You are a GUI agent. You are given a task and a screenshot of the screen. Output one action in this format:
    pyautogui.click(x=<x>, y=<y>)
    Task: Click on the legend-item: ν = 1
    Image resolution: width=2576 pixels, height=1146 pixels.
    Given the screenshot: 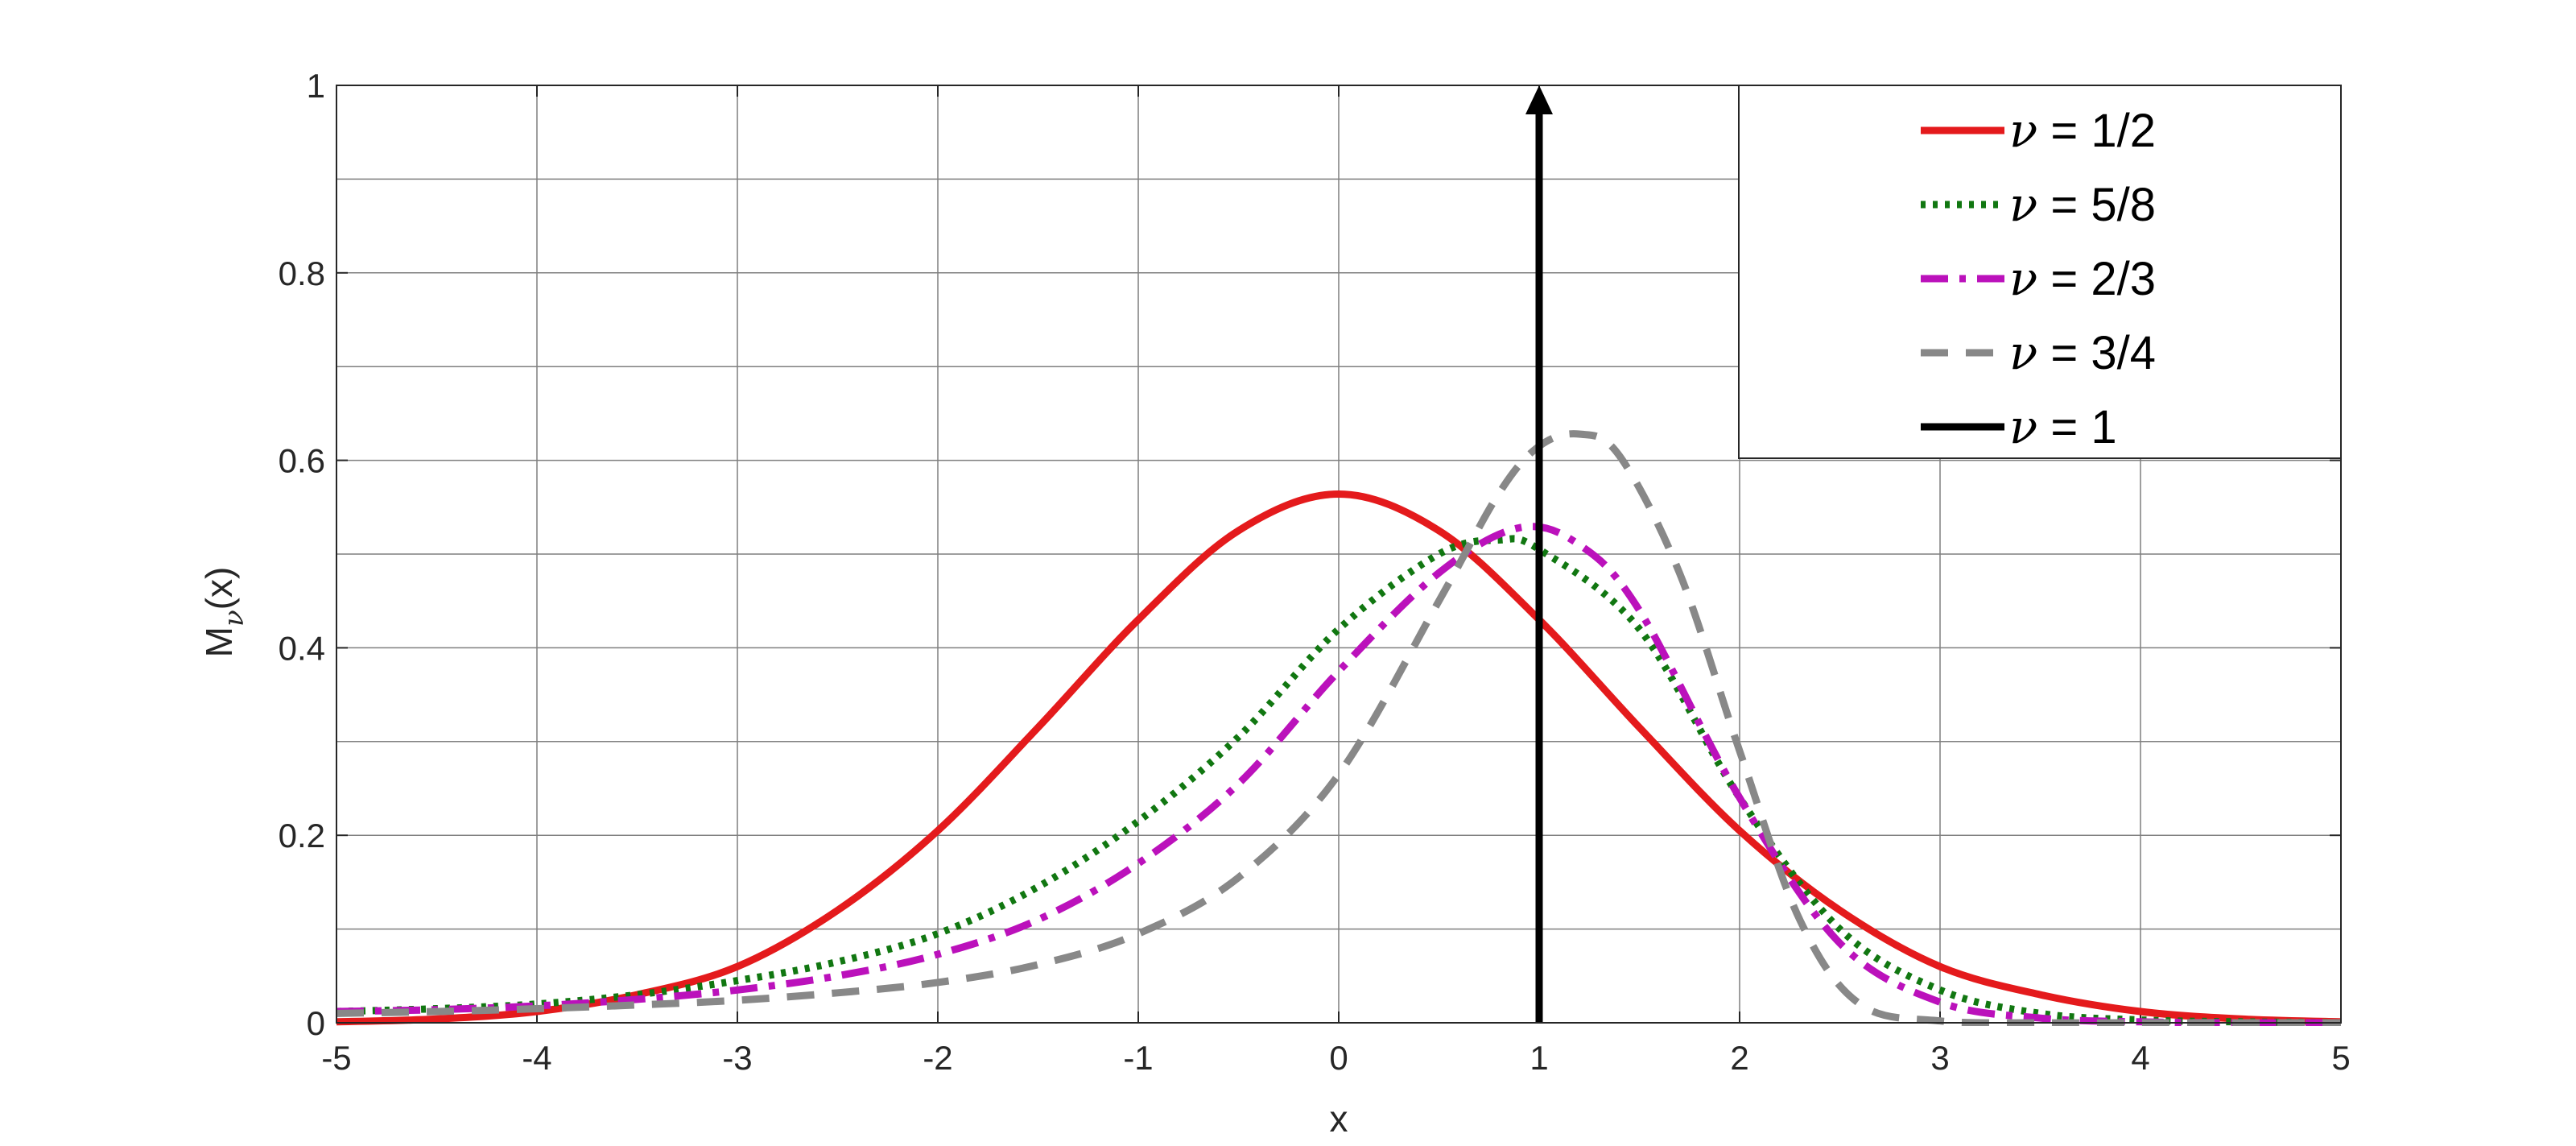 What is the action you would take?
    pyautogui.click(x=2019, y=426)
    